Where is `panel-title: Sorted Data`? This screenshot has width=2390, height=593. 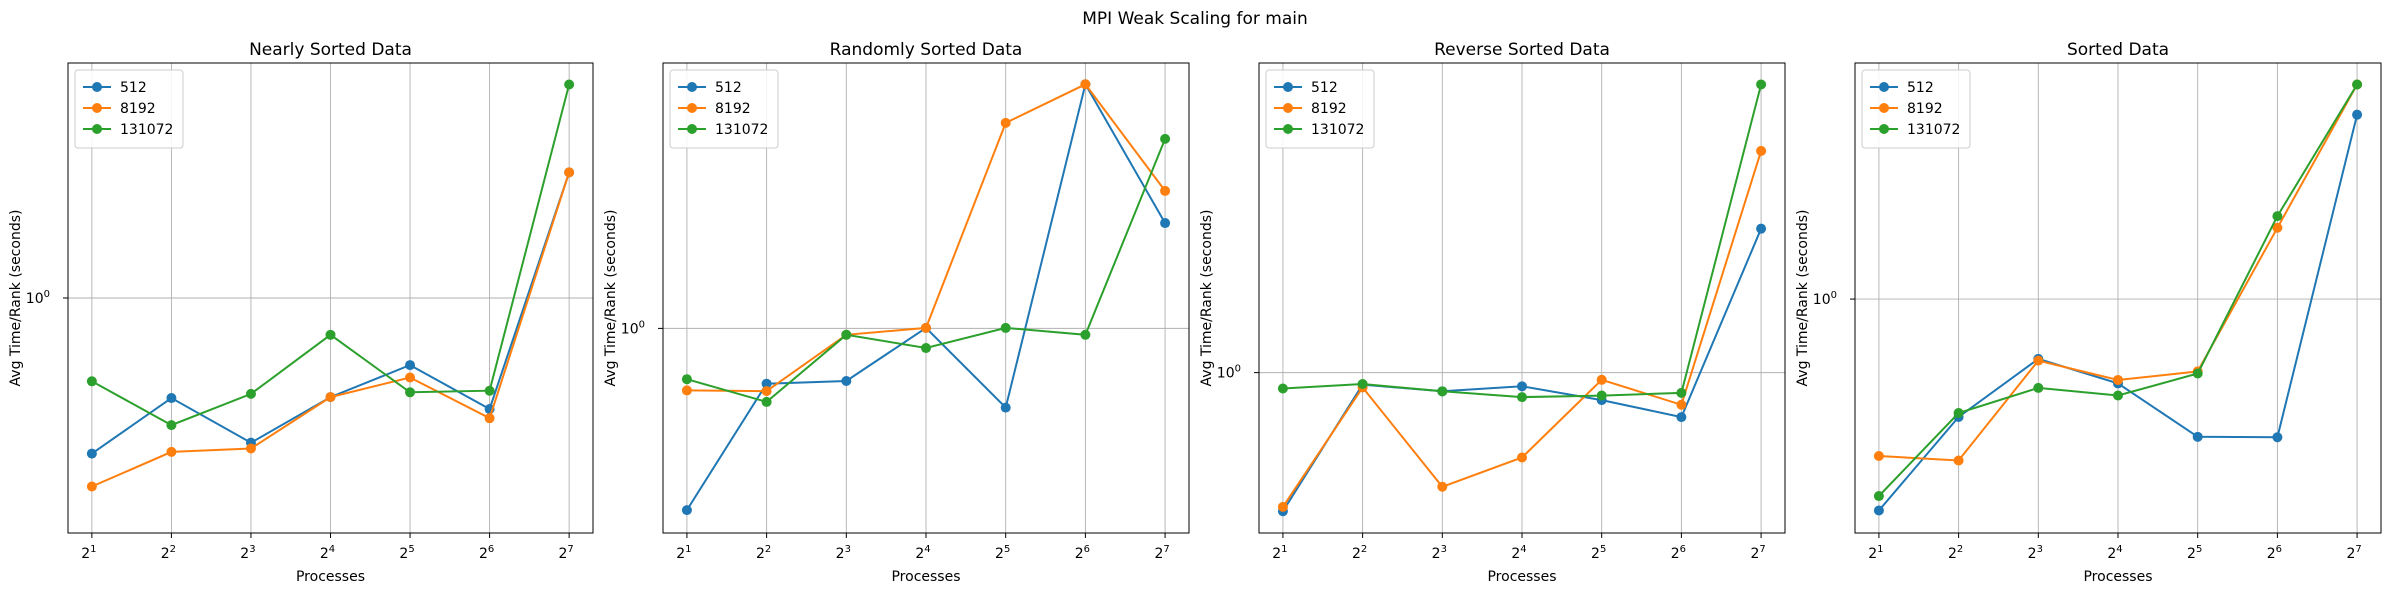
panel-title: Sorted Data is located at coordinates (2118, 50).